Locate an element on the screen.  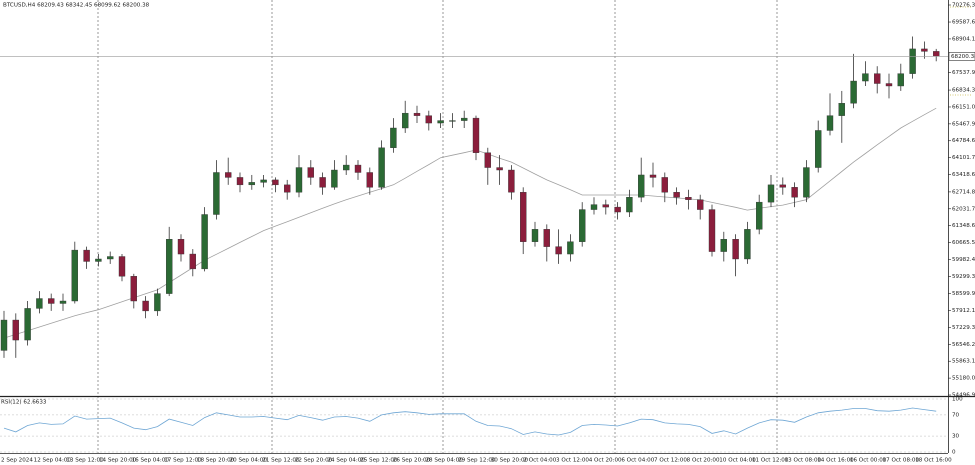
time-label: 8 Oct 20:00 is located at coordinates (703, 461).